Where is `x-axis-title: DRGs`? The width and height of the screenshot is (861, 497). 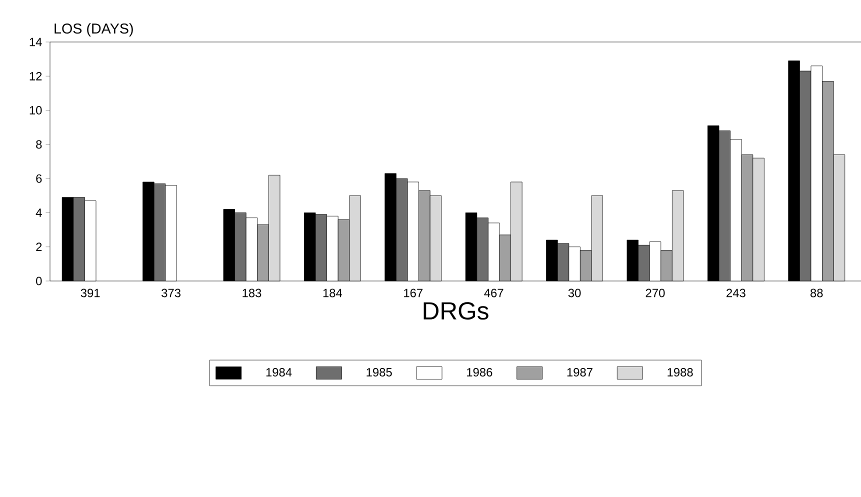
x-axis-title: DRGs is located at coordinates (456, 311).